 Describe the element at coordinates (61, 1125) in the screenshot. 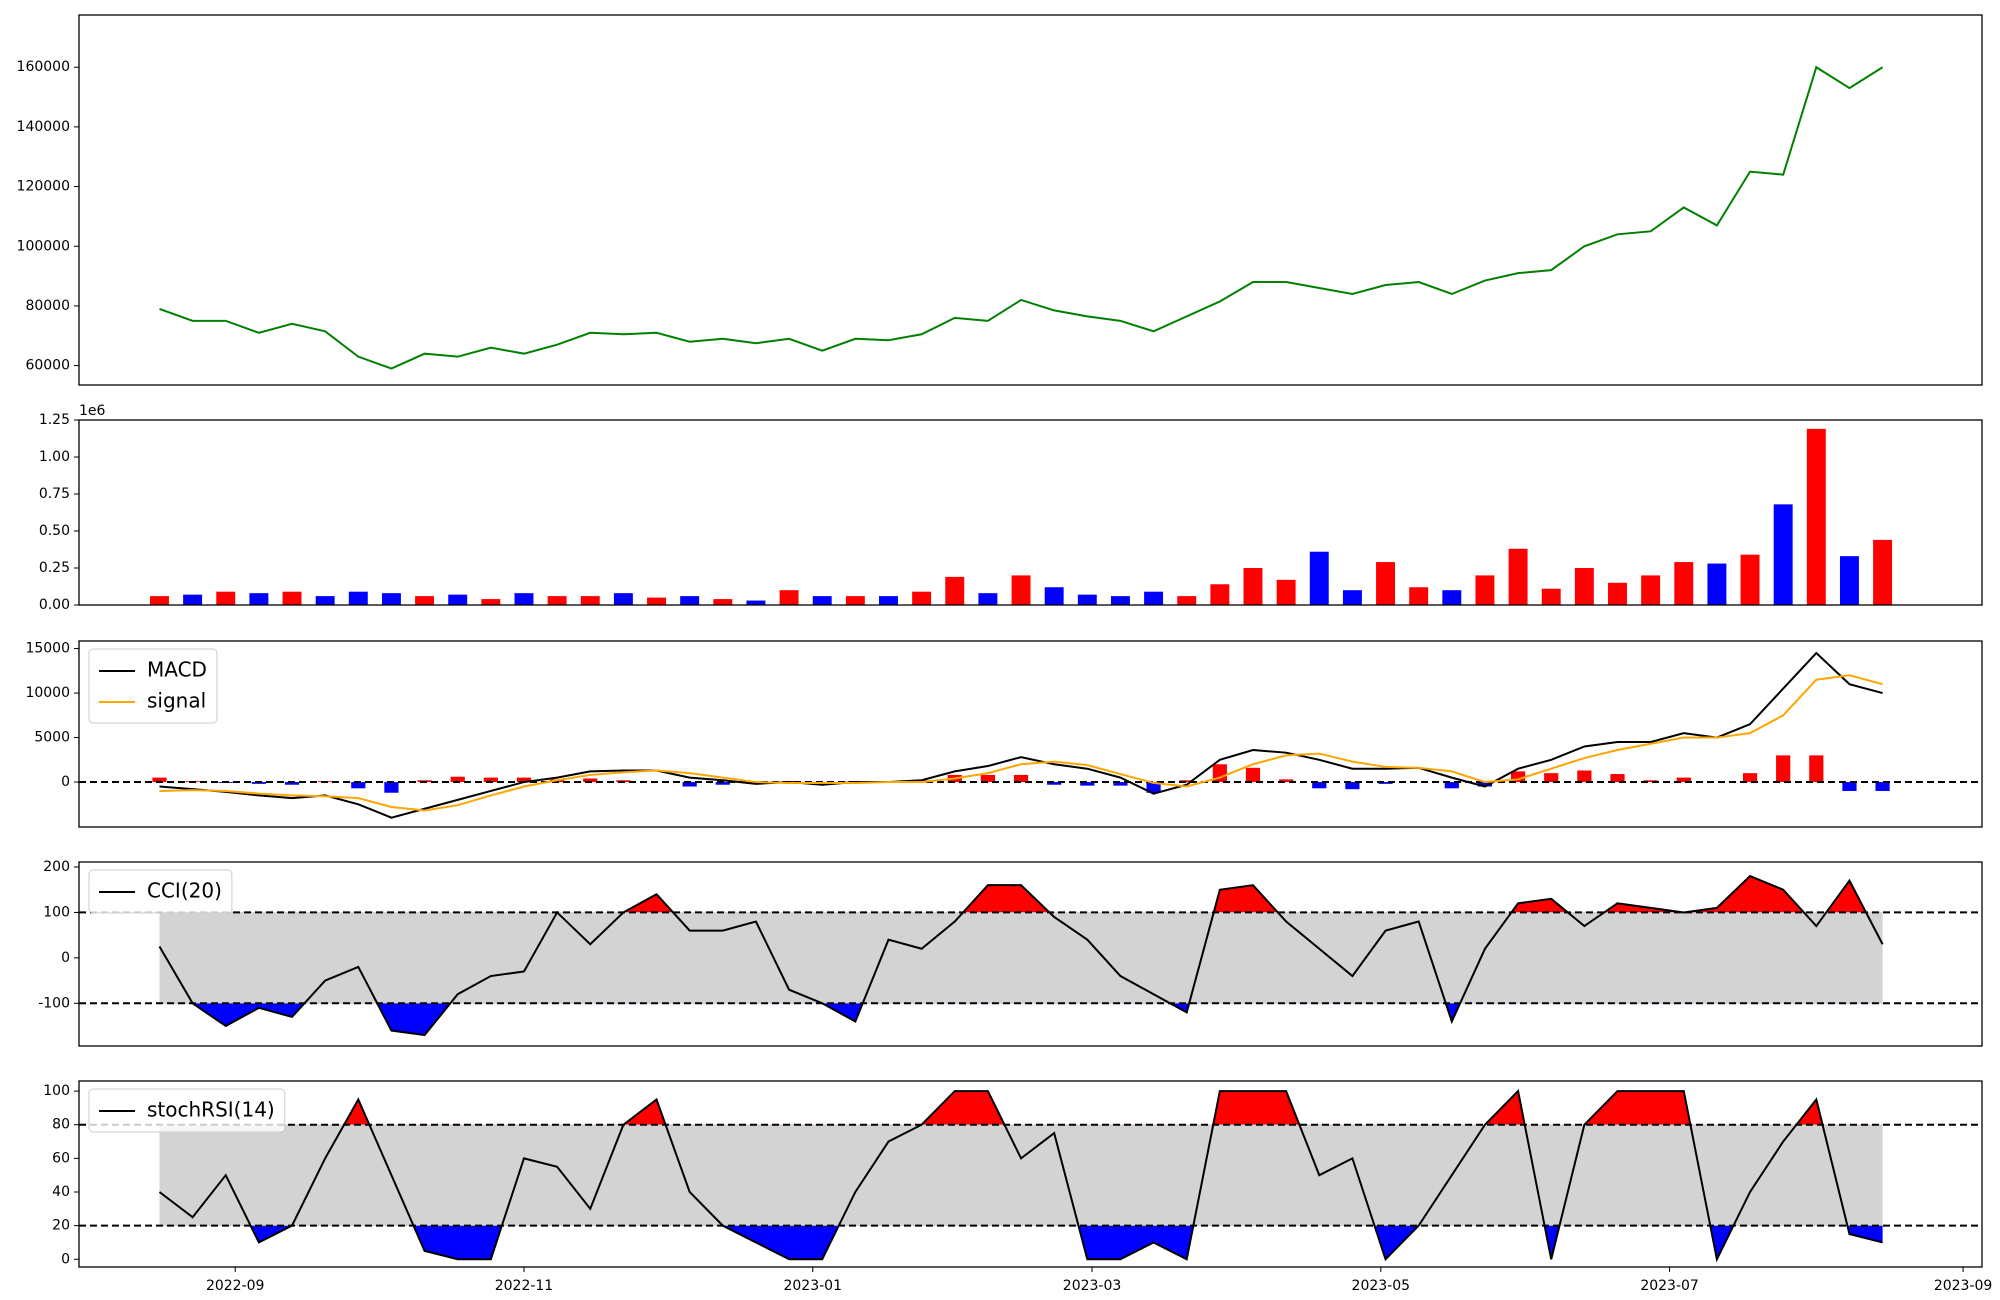

I see `y-tick-label: 80` at that location.